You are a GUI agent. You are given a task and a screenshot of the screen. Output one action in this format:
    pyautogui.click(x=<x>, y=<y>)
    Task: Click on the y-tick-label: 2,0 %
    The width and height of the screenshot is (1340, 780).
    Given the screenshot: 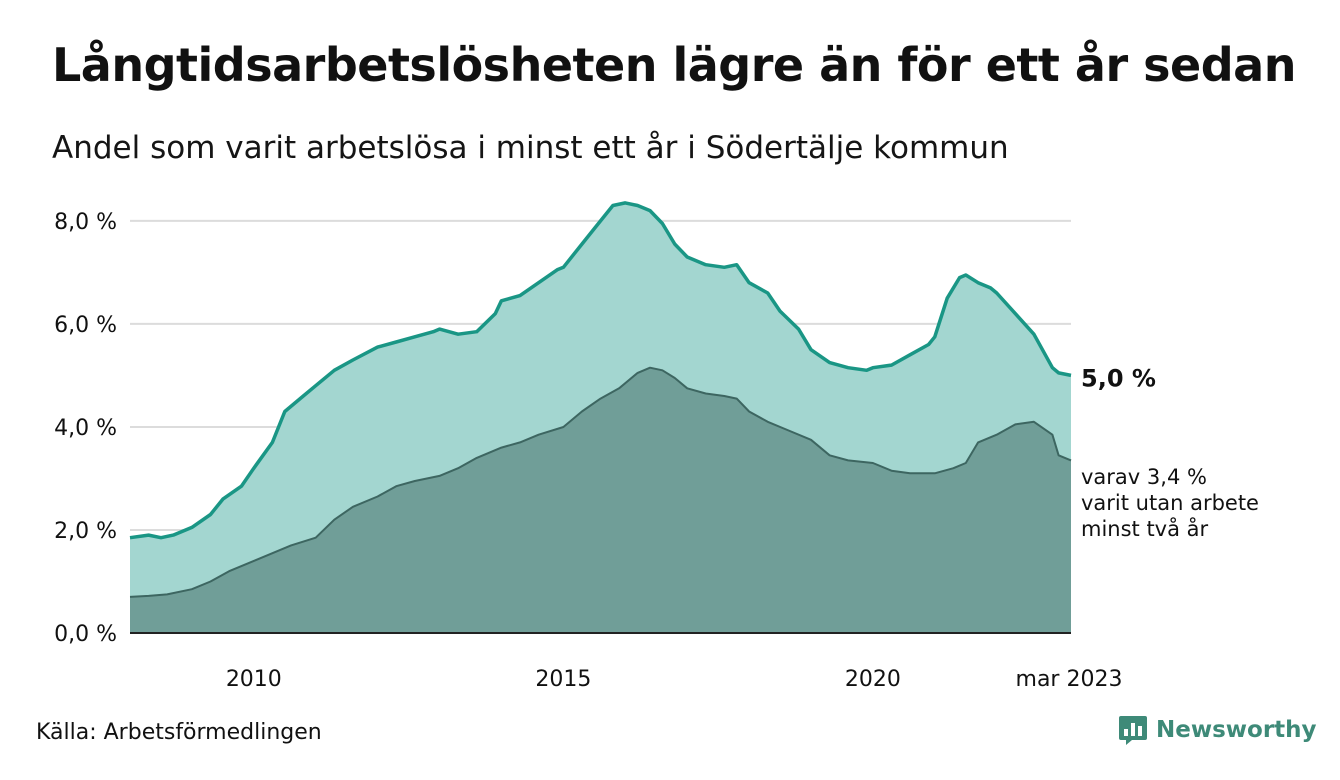 What is the action you would take?
    pyautogui.click(x=85, y=531)
    